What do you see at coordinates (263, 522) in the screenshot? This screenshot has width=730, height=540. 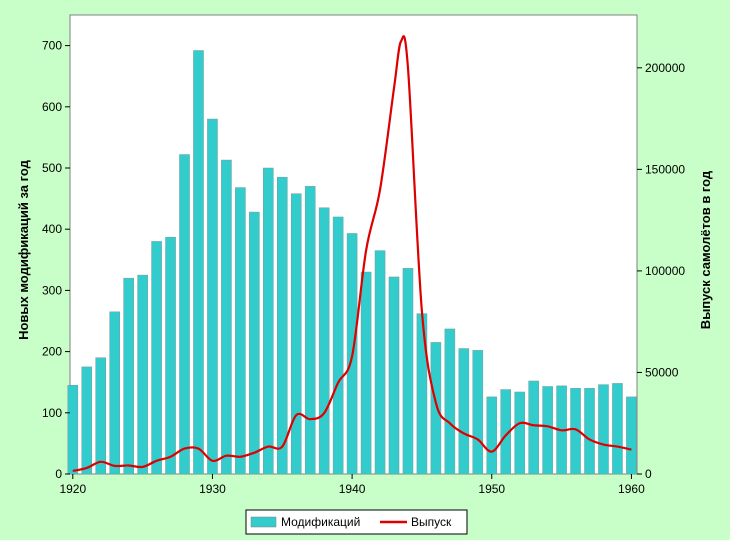 I see `legend-swatch-bars` at bounding box center [263, 522].